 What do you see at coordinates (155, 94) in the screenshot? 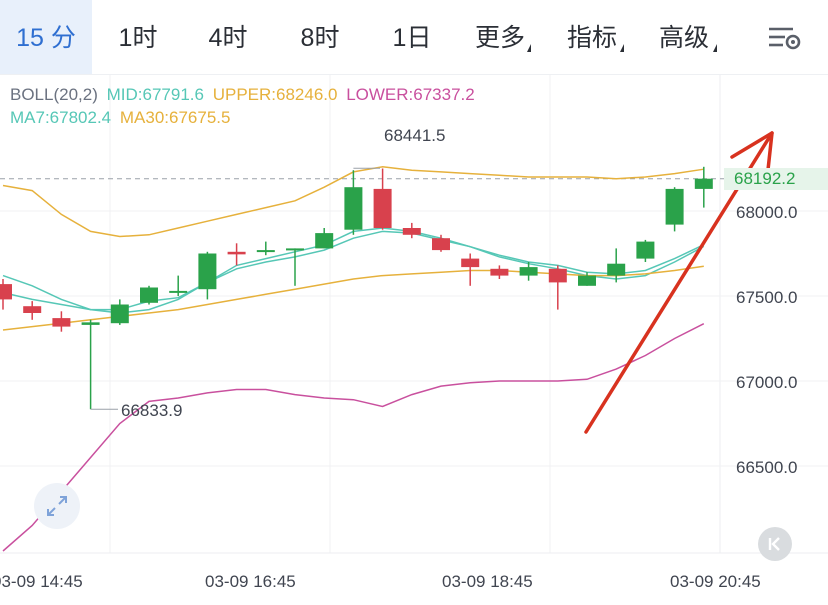
I see `boll-mid-value: MID:67791.6` at bounding box center [155, 94].